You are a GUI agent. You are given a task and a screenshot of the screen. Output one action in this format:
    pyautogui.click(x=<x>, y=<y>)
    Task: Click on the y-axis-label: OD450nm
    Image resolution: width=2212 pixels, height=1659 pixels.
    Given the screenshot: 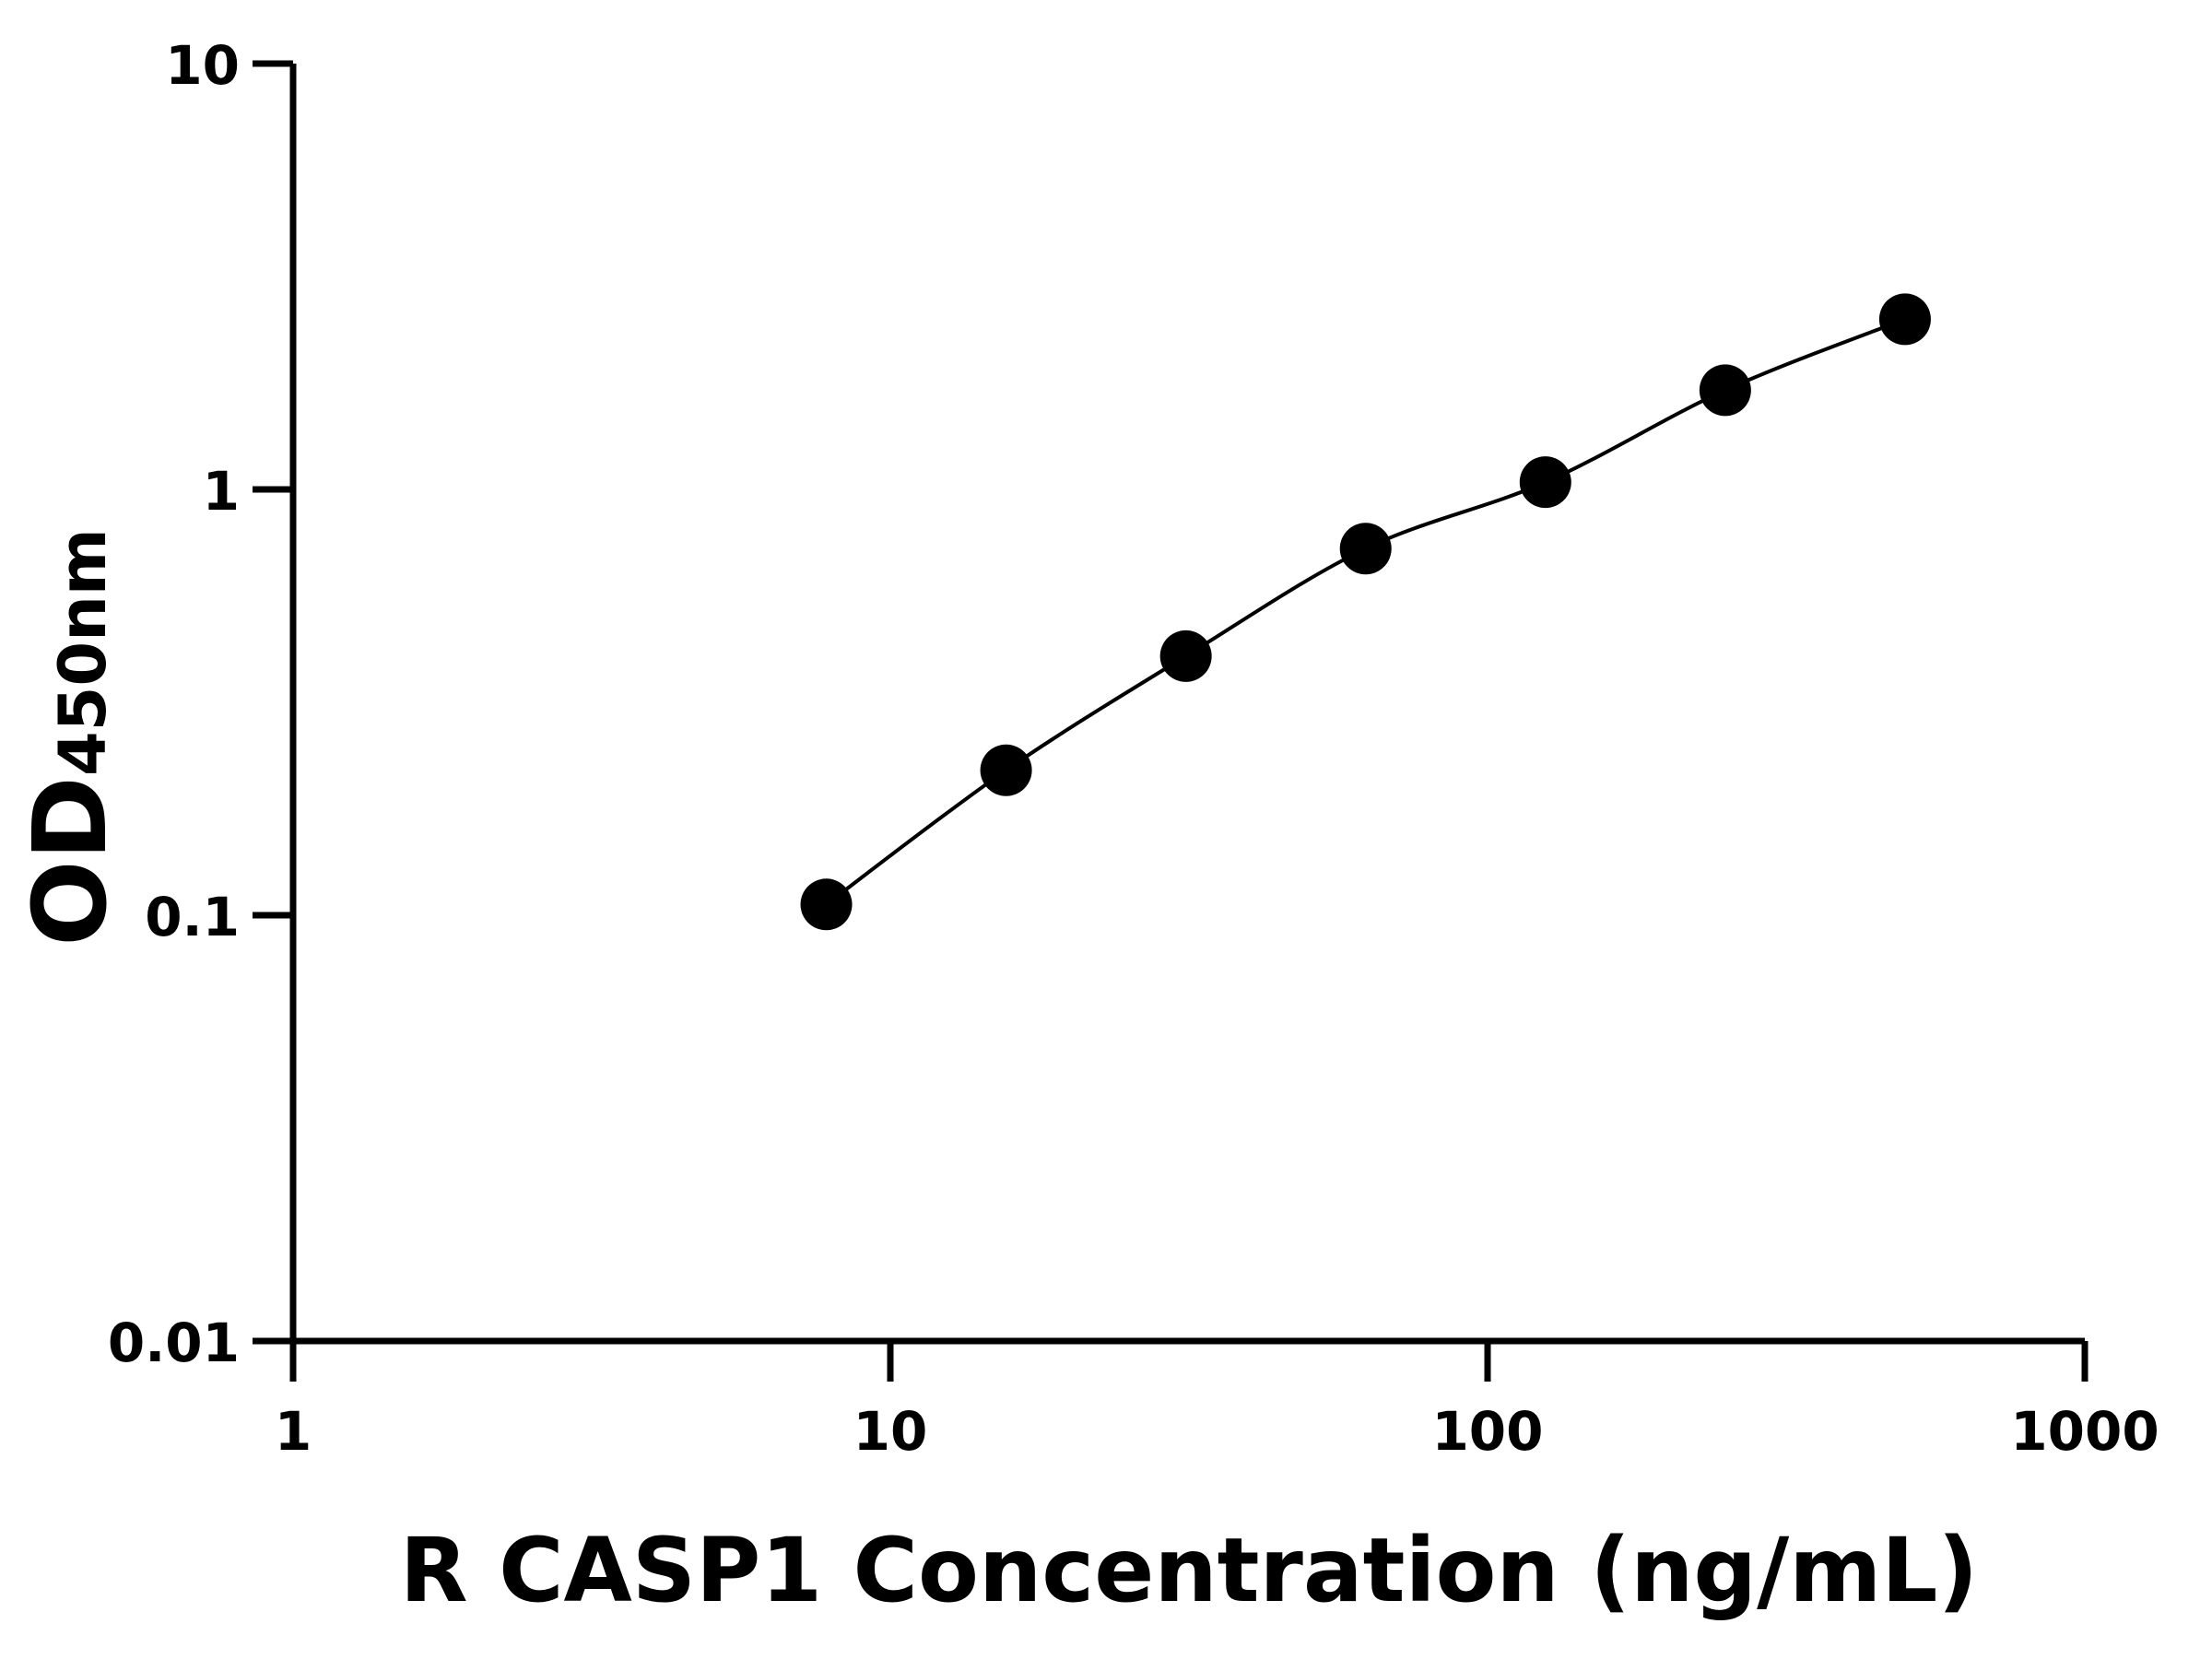 What is the action you would take?
    pyautogui.click(x=70, y=737)
    